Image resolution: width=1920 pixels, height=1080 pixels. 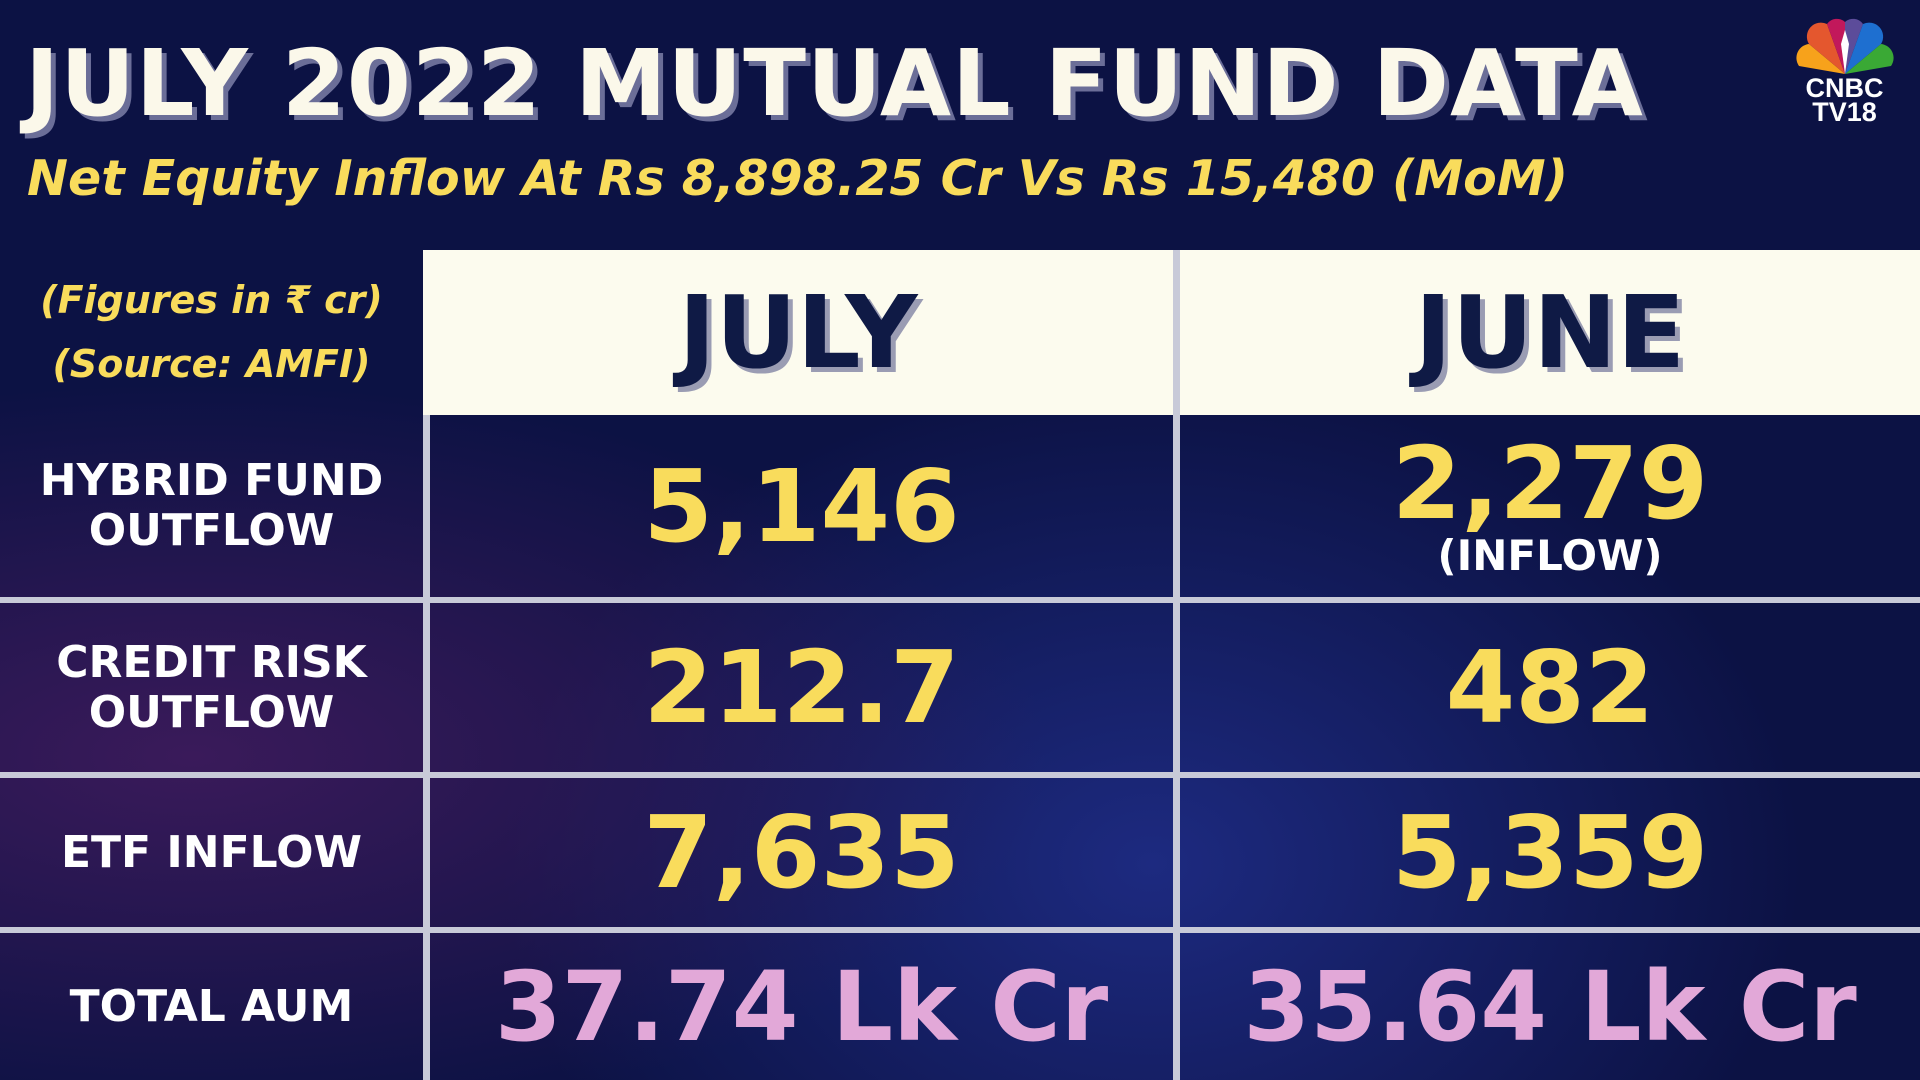 I want to click on cell-credit-june: 482, so click(x=1550, y=687).